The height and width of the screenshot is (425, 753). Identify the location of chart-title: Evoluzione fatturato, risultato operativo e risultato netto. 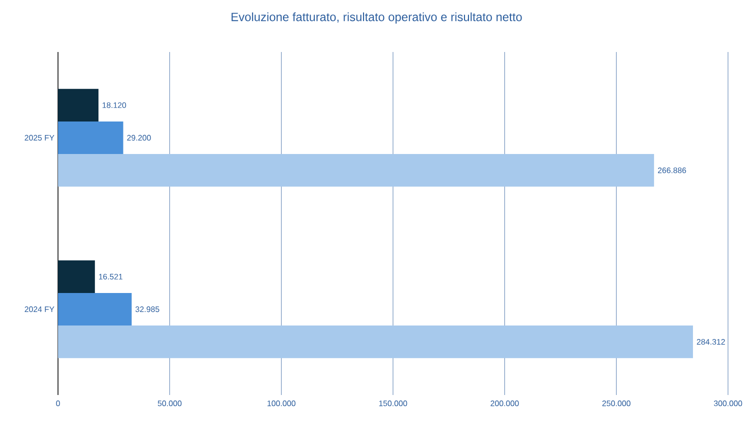
(377, 18).